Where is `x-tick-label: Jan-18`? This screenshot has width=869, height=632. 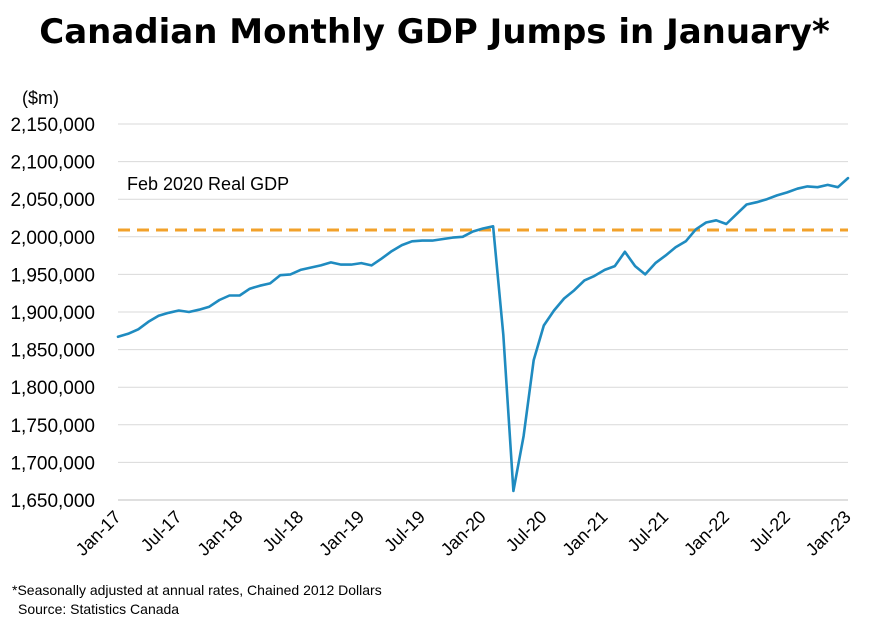 x-tick-label: Jan-18 is located at coordinates (219, 533).